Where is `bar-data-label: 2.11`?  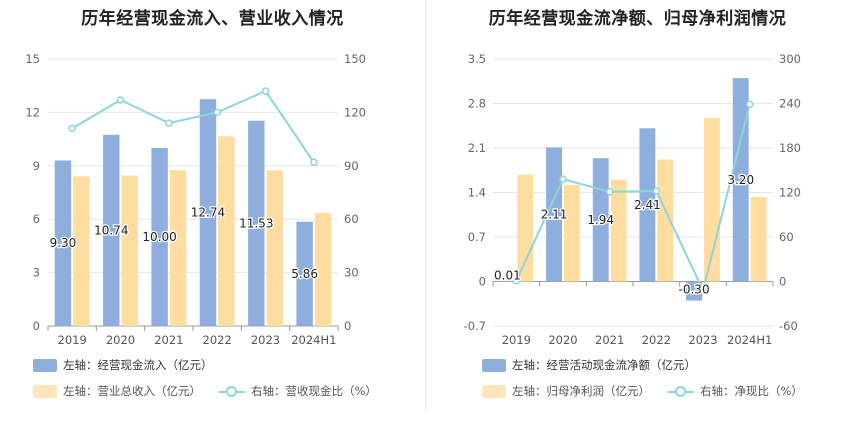 bar-data-label: 2.11 is located at coordinates (554, 214).